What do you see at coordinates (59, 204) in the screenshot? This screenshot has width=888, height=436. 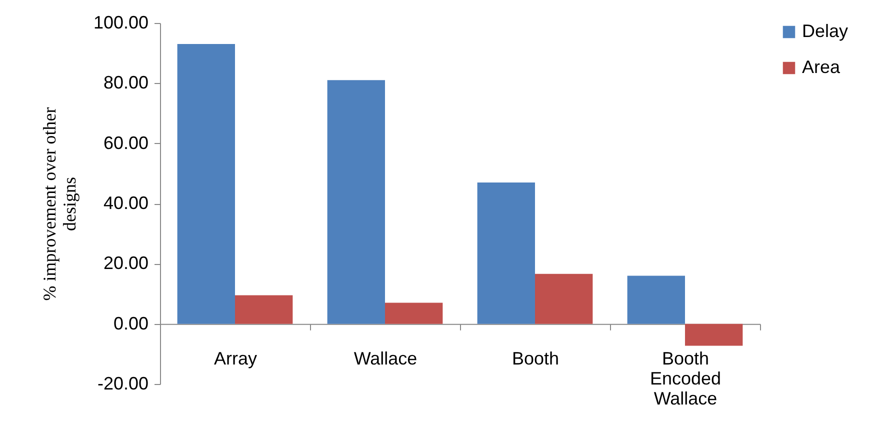 I see `y-axis-title: % improvement over other designs` at bounding box center [59, 204].